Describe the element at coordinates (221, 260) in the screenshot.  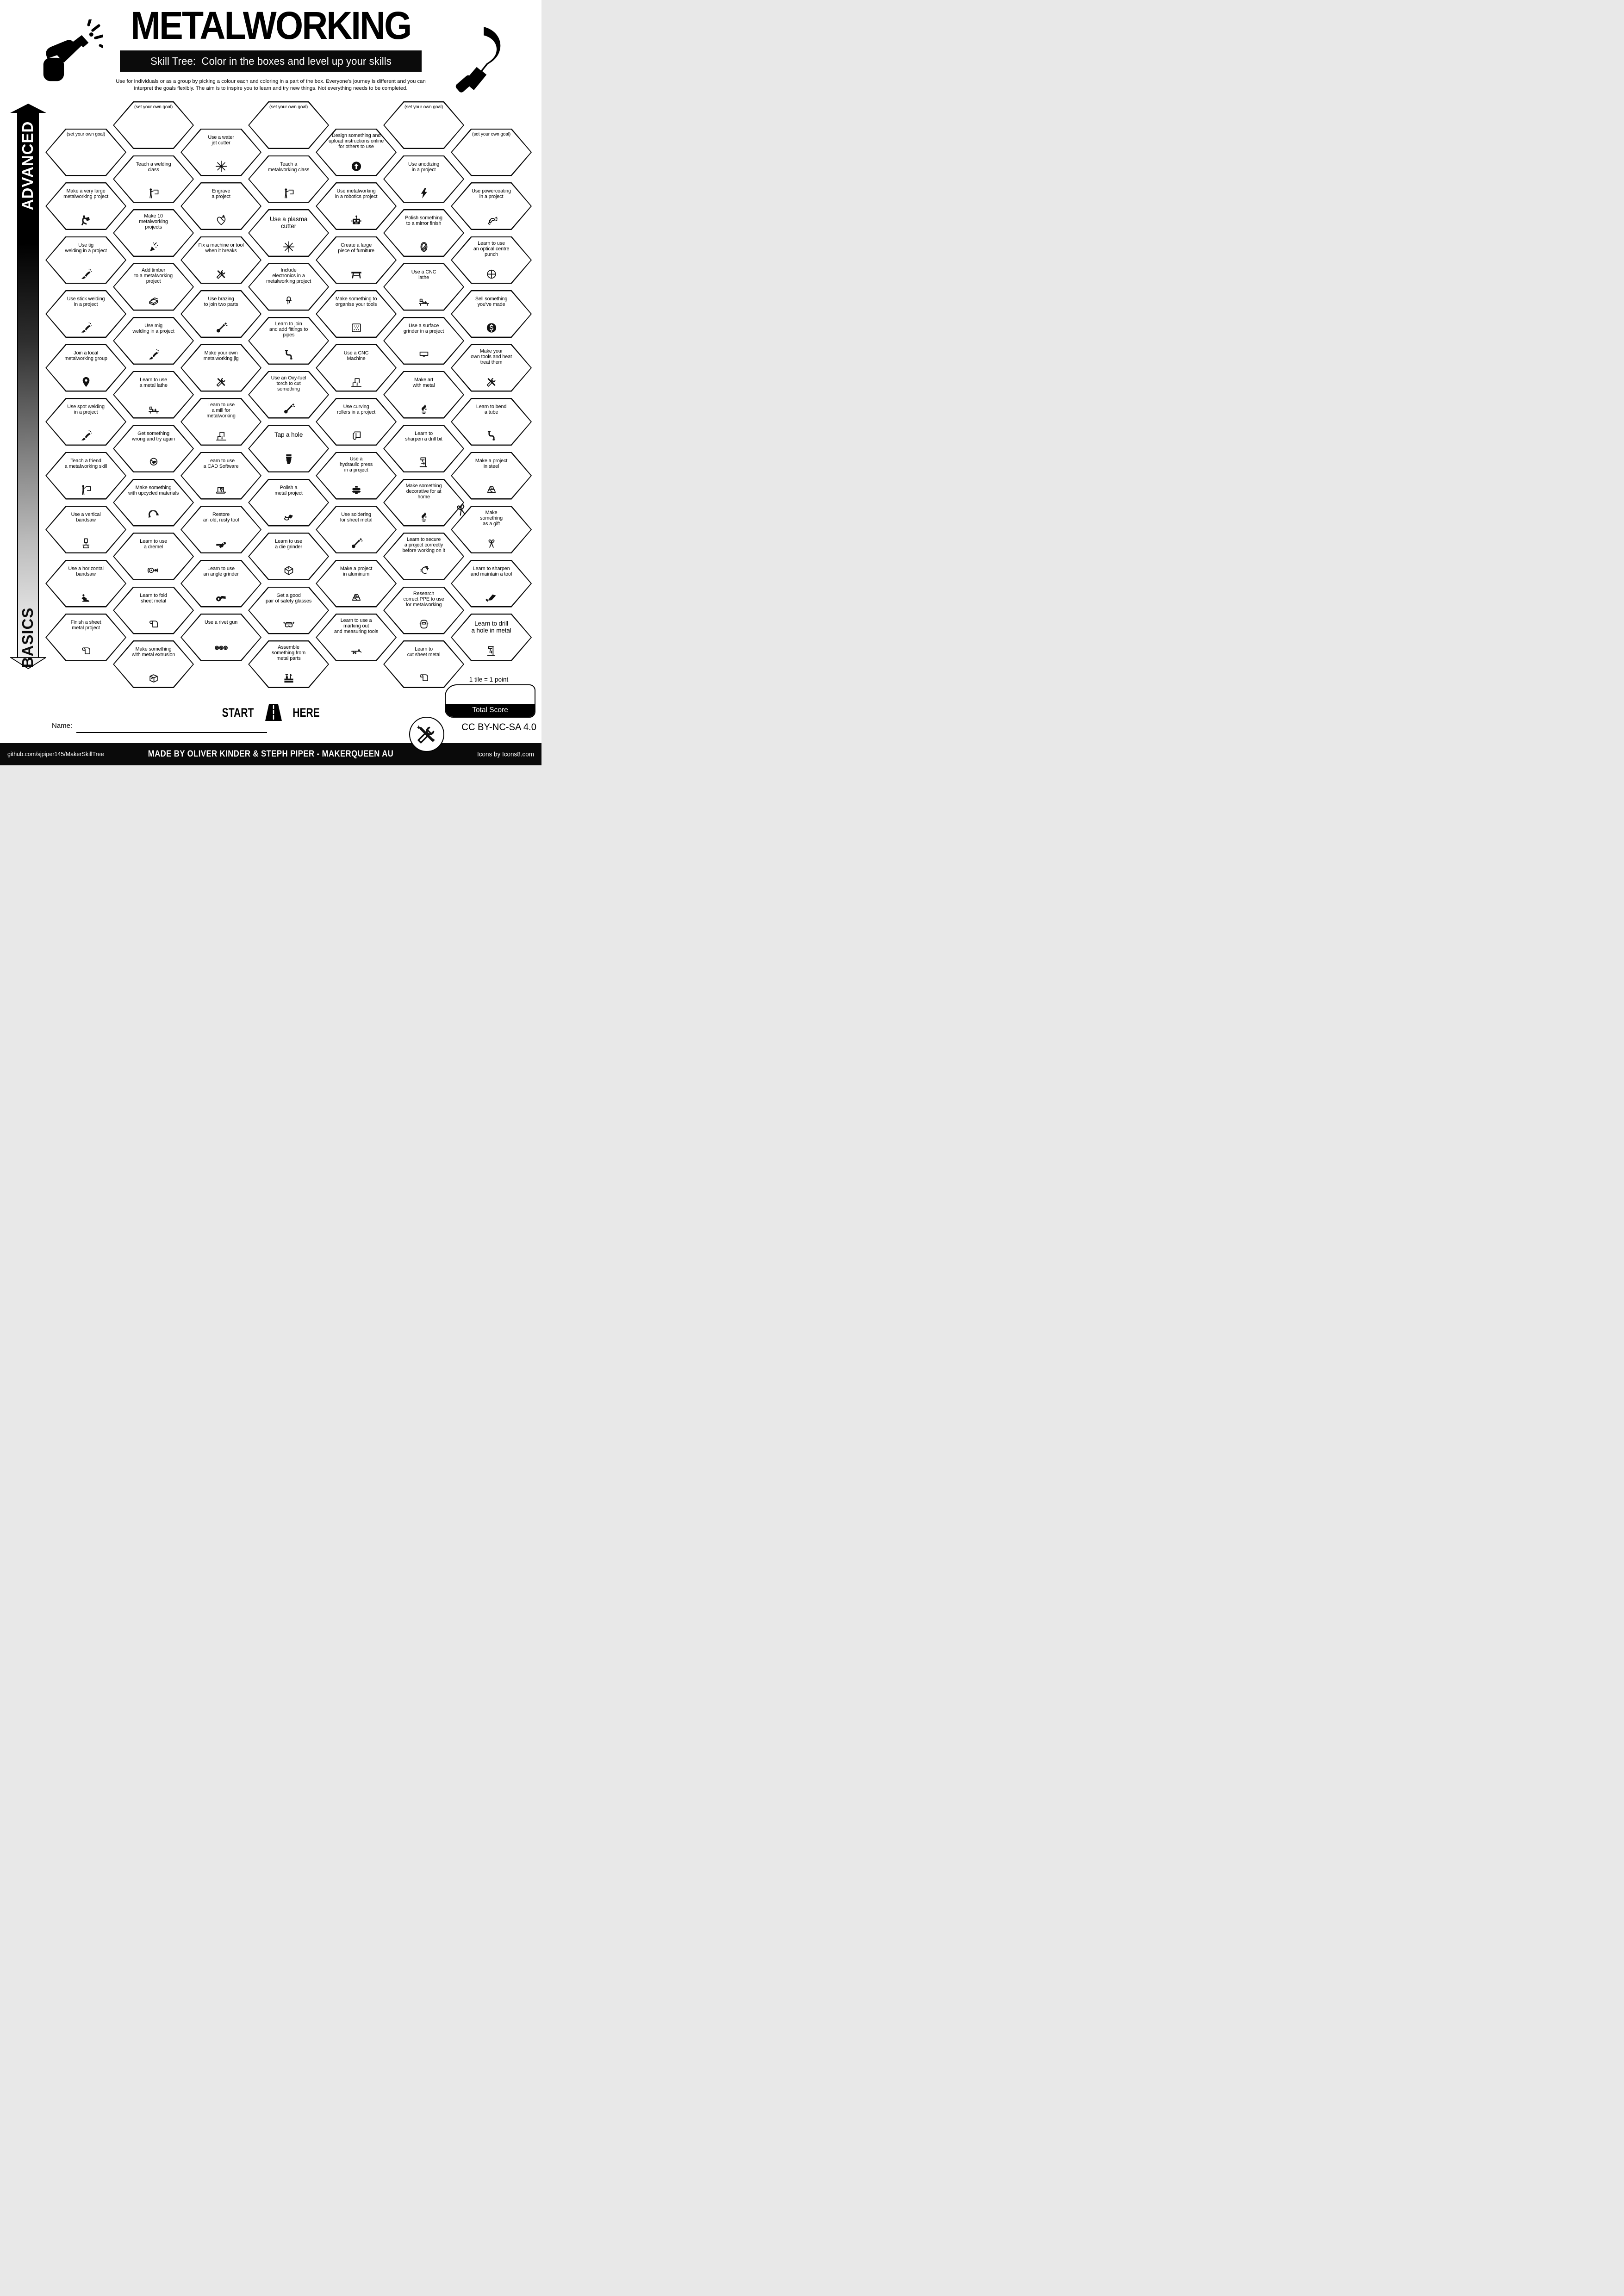
I see `hex-fix-a-machine-or-tool-when-it-breaks: Fix a machine or tool when it breaks` at that location.